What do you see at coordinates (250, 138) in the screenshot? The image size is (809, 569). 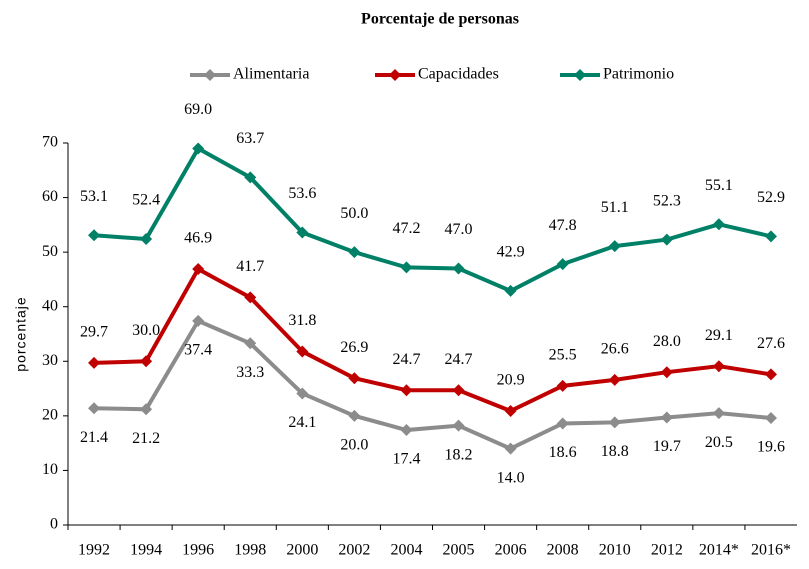 I see `data-label: 63.7` at bounding box center [250, 138].